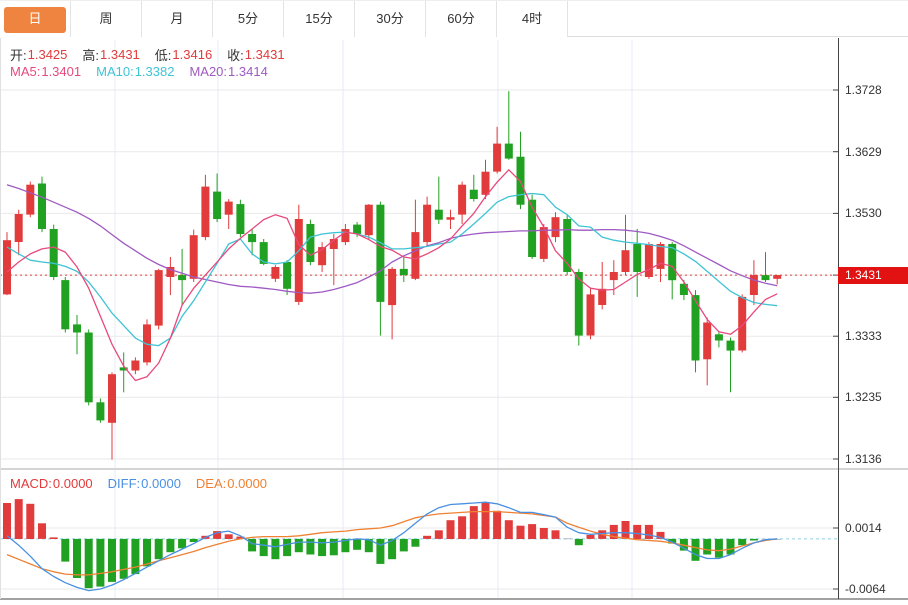 The image size is (908, 605). I want to click on tab-period-label: 30分, so click(390, 18).